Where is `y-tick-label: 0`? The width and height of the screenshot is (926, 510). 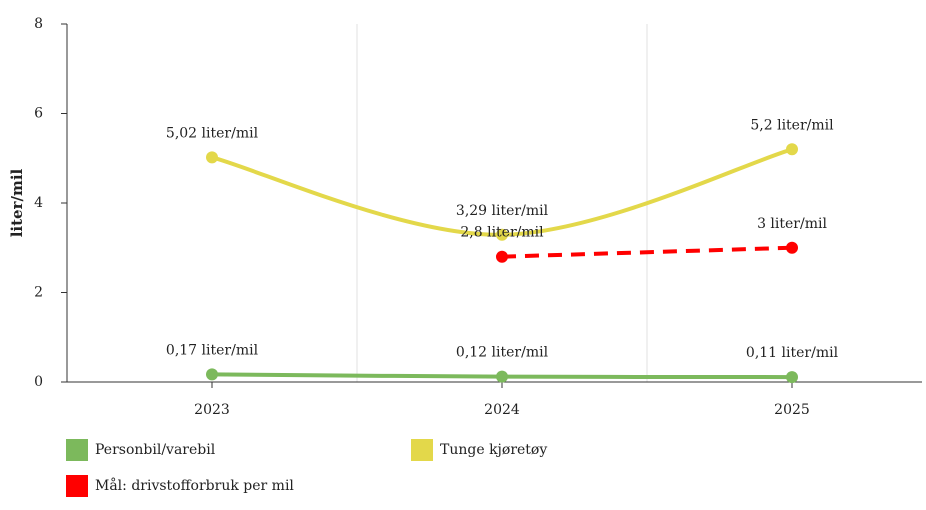
y-tick-label: 0 is located at coordinates (38, 382).